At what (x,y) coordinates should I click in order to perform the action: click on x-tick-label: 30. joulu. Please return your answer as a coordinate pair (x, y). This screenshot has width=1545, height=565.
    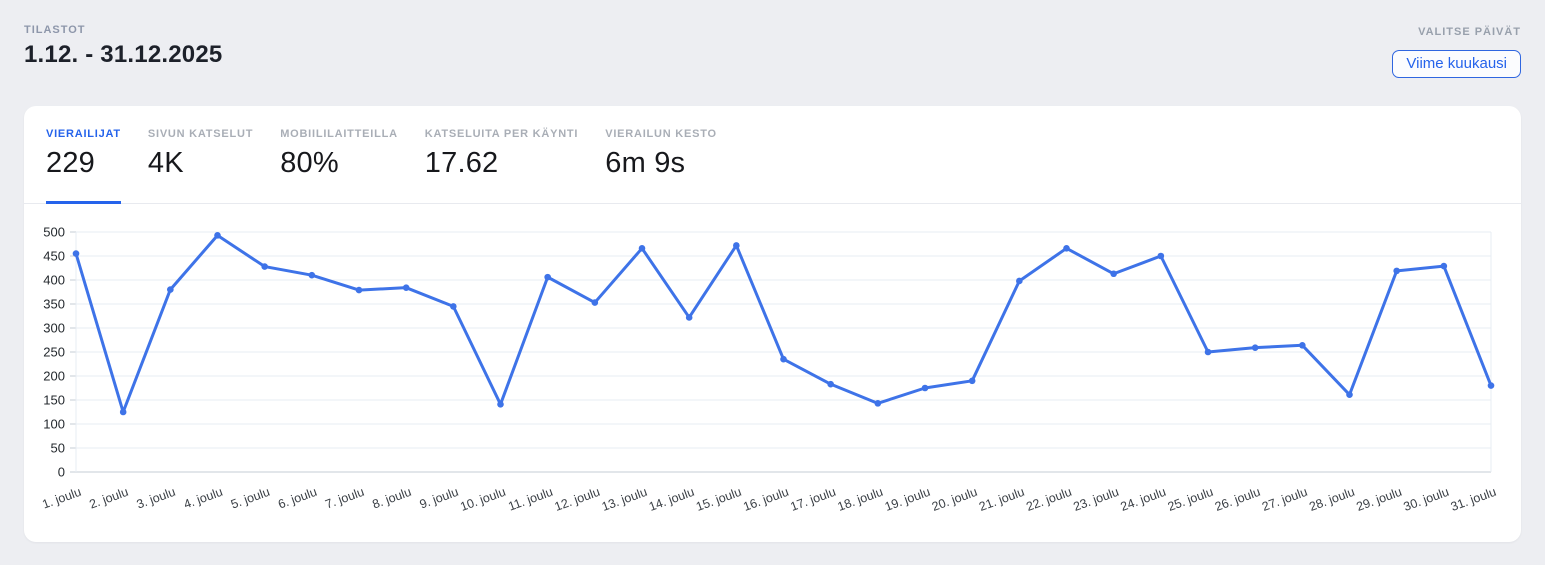
    Looking at the image, I should click on (1426, 499).